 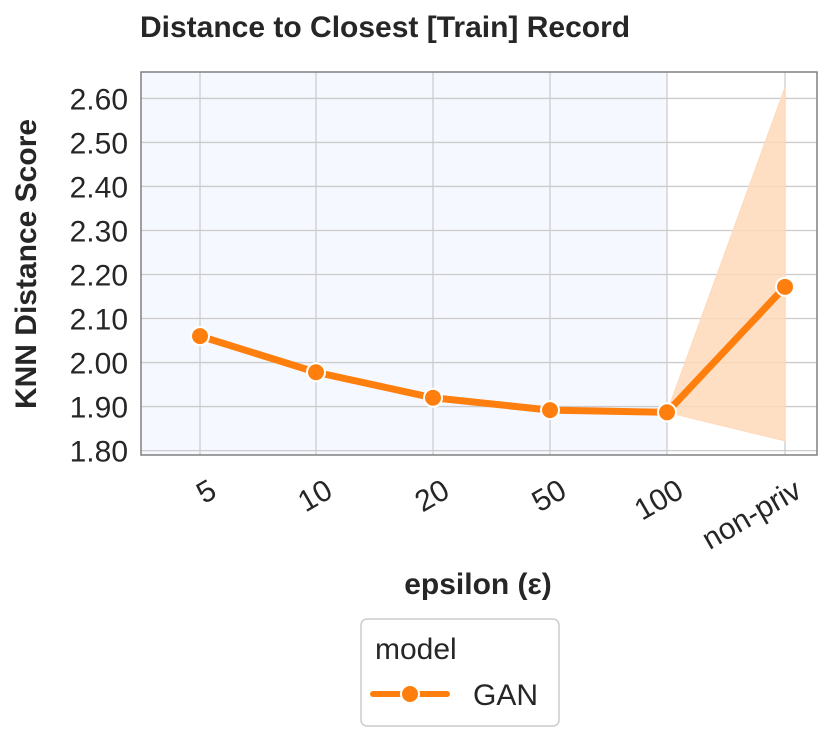 I want to click on series-points, so click(x=492, y=349).